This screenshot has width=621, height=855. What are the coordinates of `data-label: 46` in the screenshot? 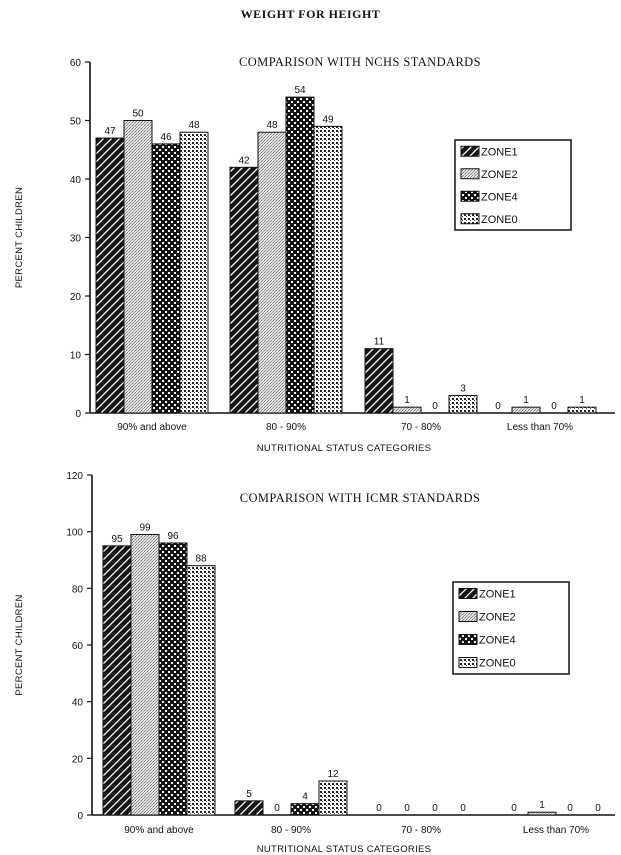 It's located at (166, 137).